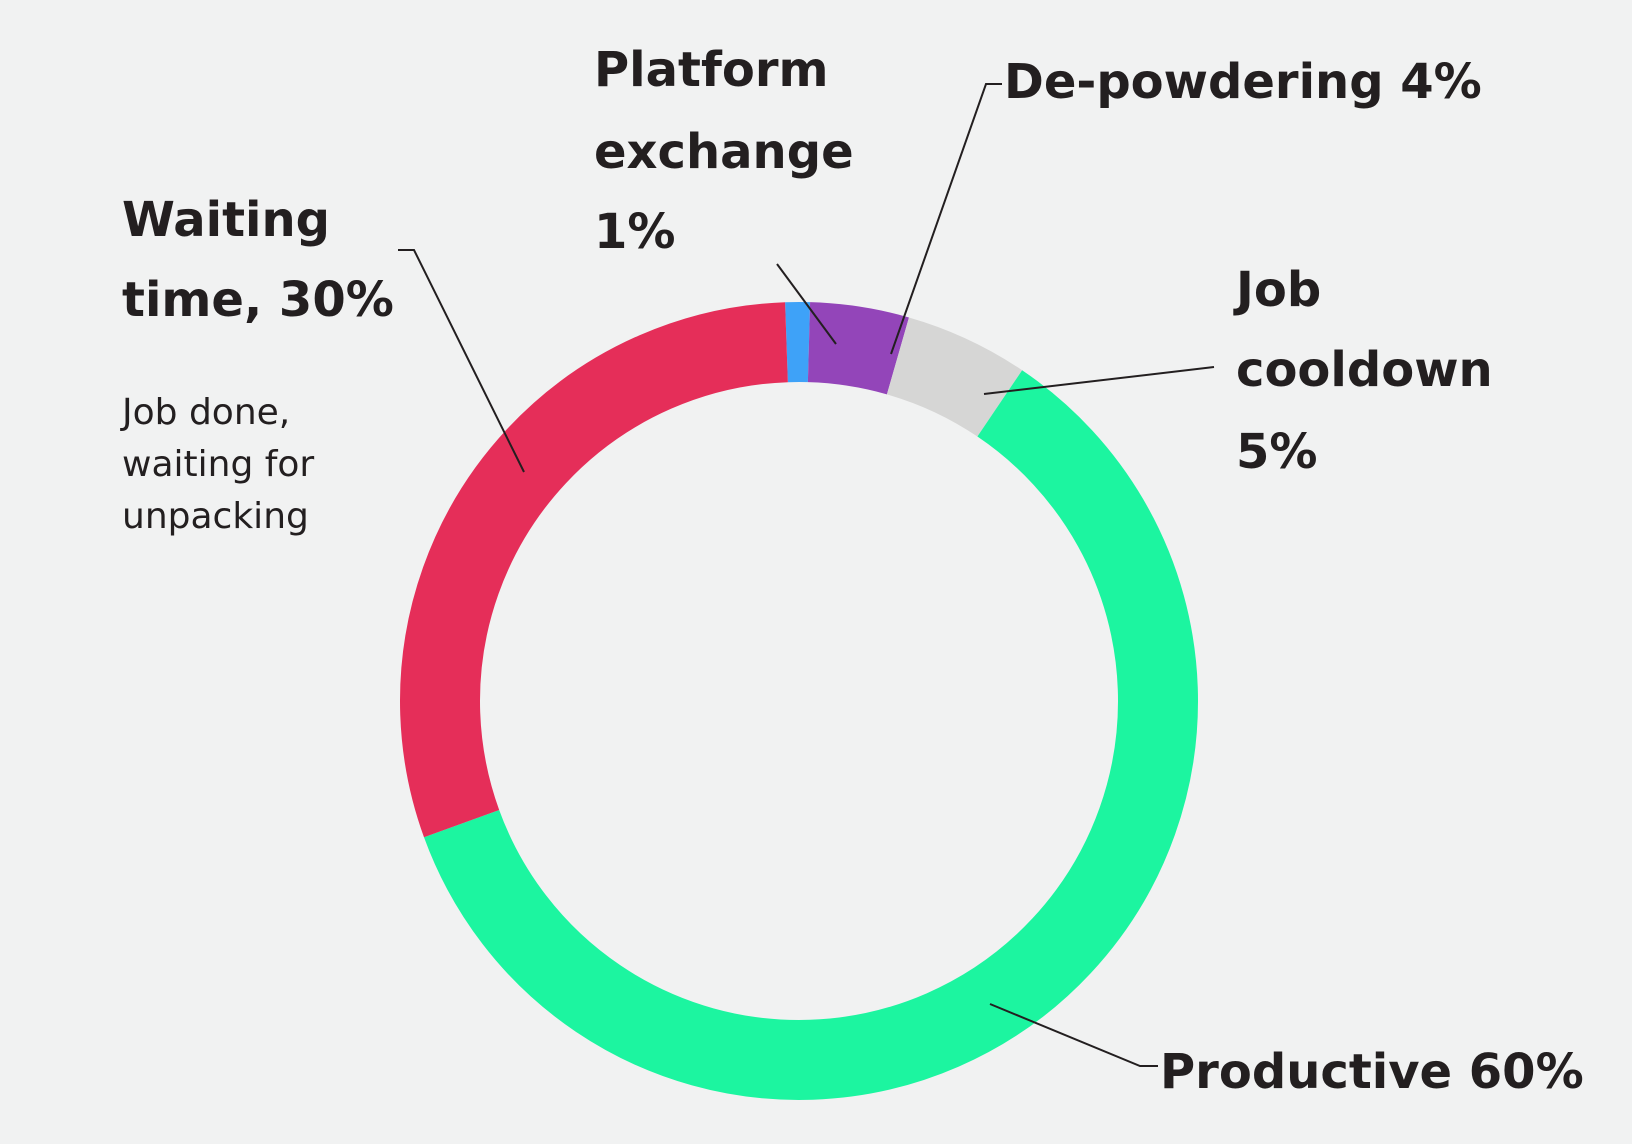  I want to click on note-waiting-time: Job done, waiting for unpacking, so click(223, 464).